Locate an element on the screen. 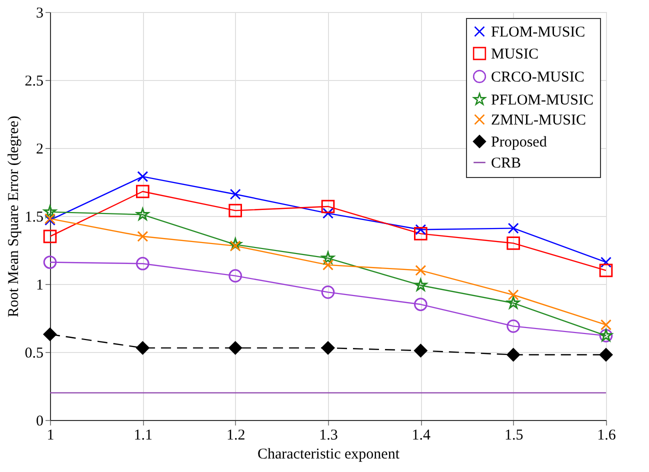 This screenshot has height=472, width=649. legend-label: Proposed is located at coordinates (519, 142).